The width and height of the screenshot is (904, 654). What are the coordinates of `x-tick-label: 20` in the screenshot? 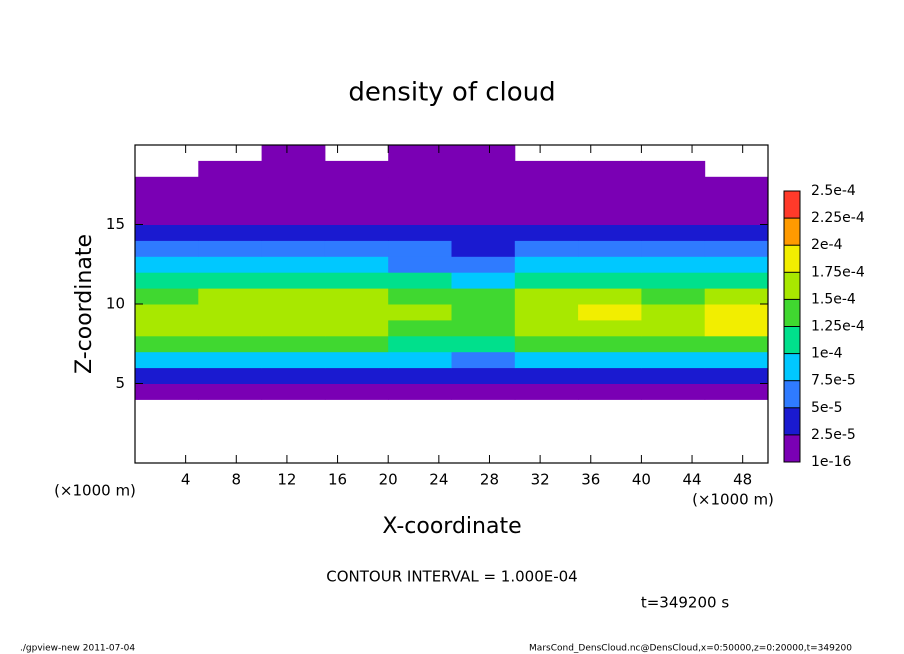 It's located at (388, 480).